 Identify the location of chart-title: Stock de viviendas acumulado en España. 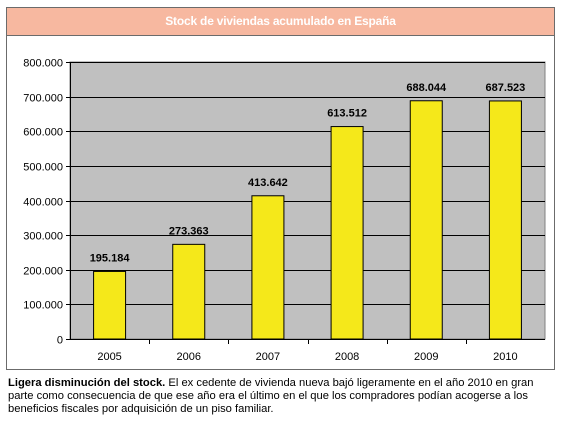
(280, 22).